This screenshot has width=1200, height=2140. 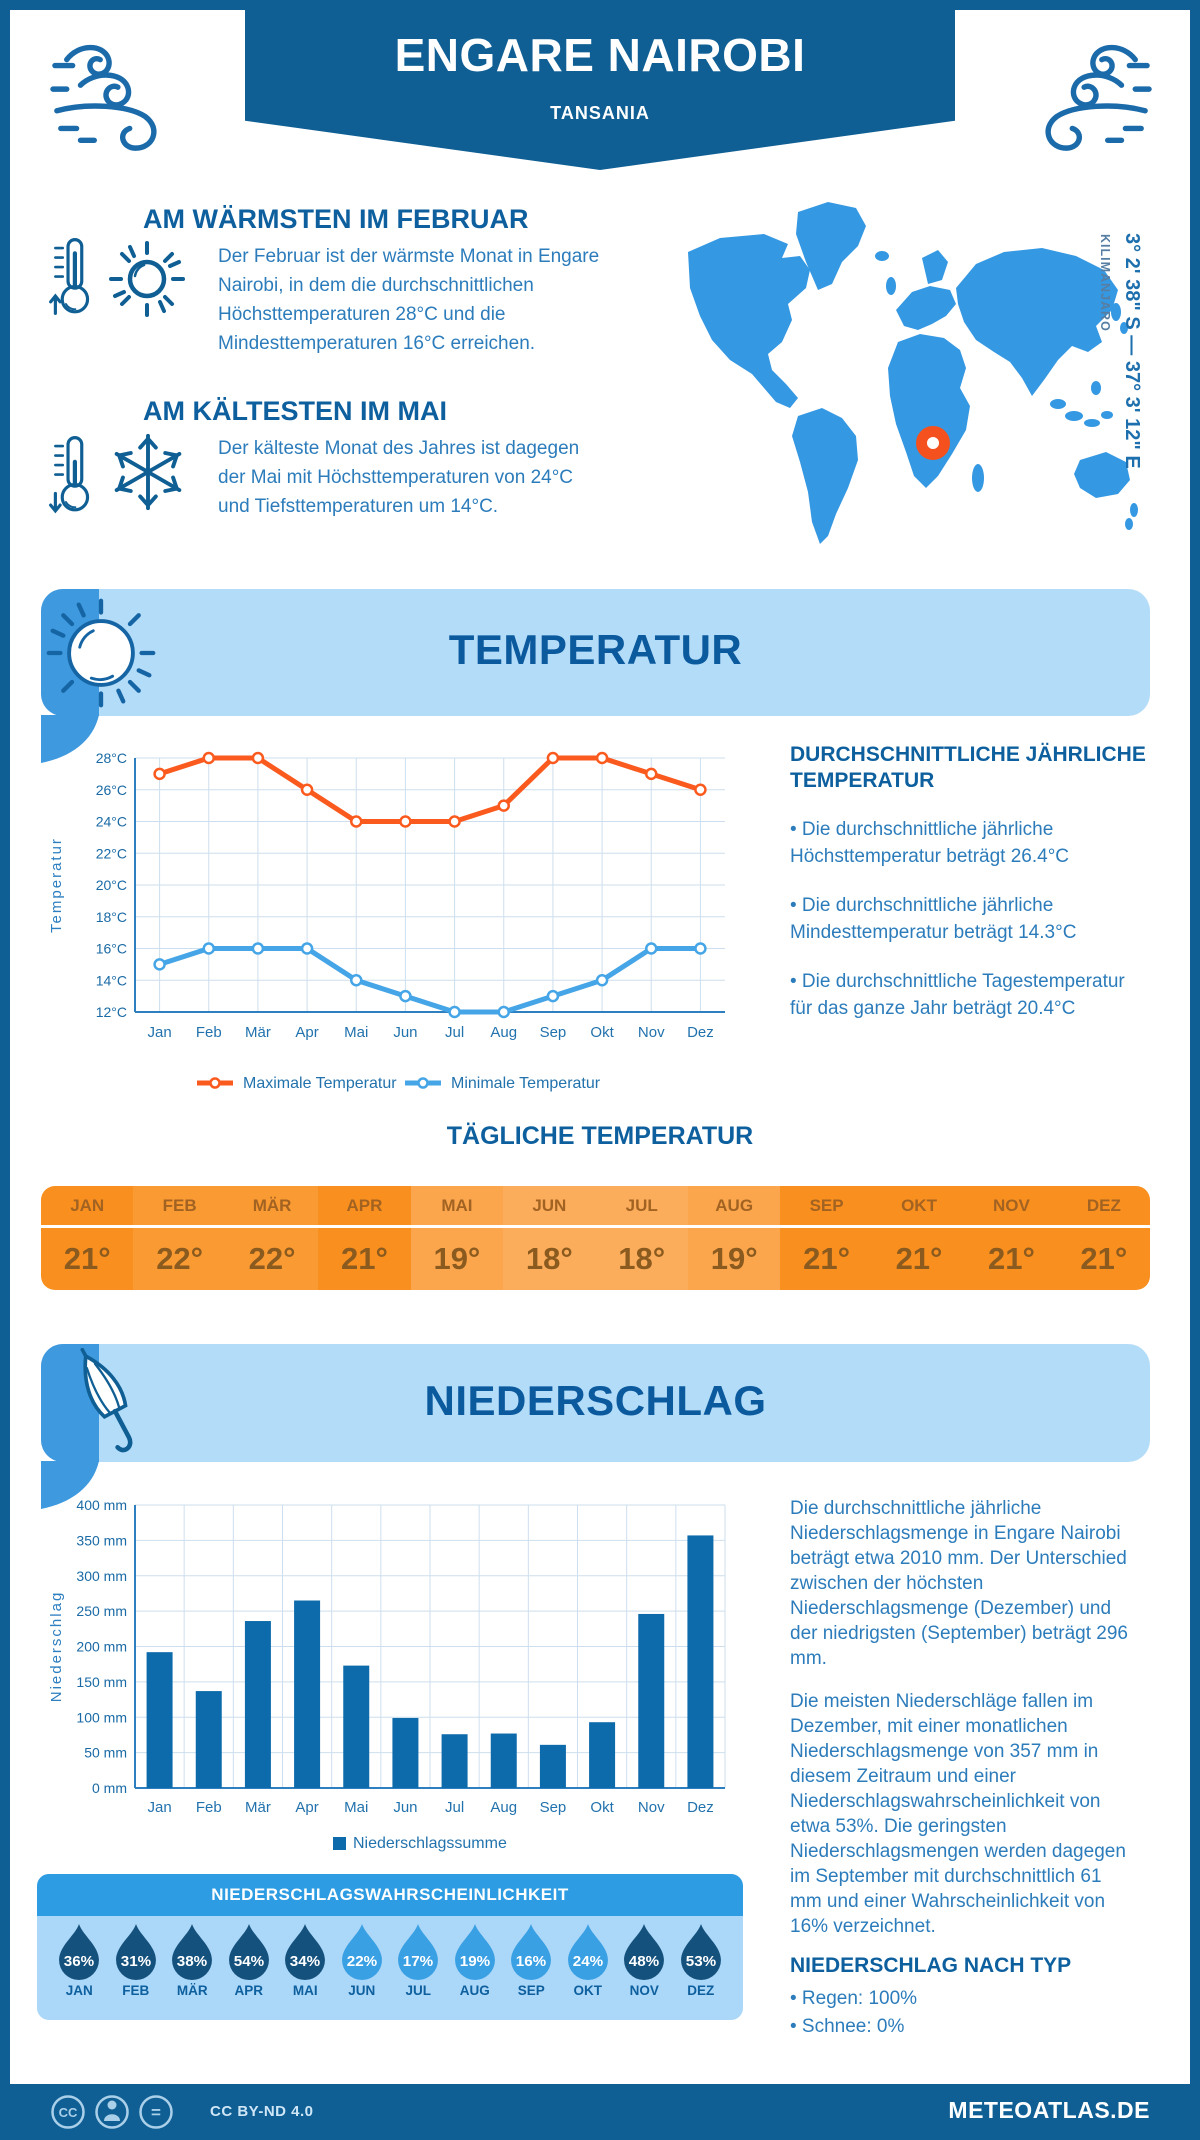 What do you see at coordinates (898, 1826) in the screenshot?
I see `paragraph-line: etwa 53%. Die geringsten` at bounding box center [898, 1826].